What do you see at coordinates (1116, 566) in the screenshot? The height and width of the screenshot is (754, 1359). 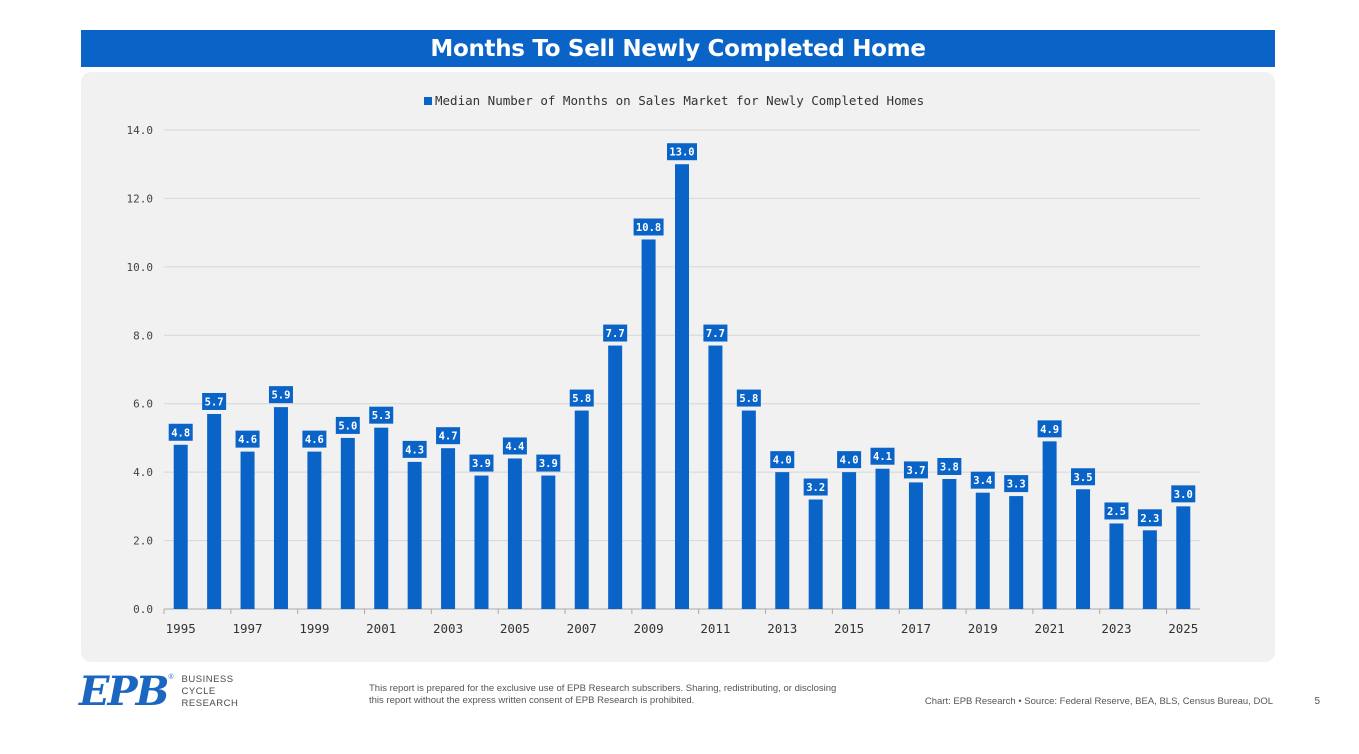 I see `bar-2023` at bounding box center [1116, 566].